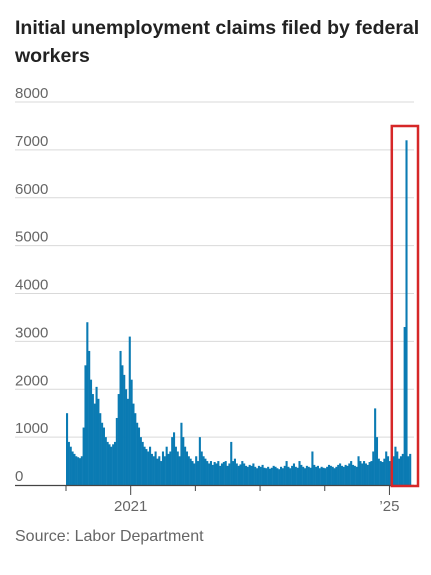  Describe the element at coordinates (31, 332) in the screenshot. I see `y-tick-label: 3000` at that location.